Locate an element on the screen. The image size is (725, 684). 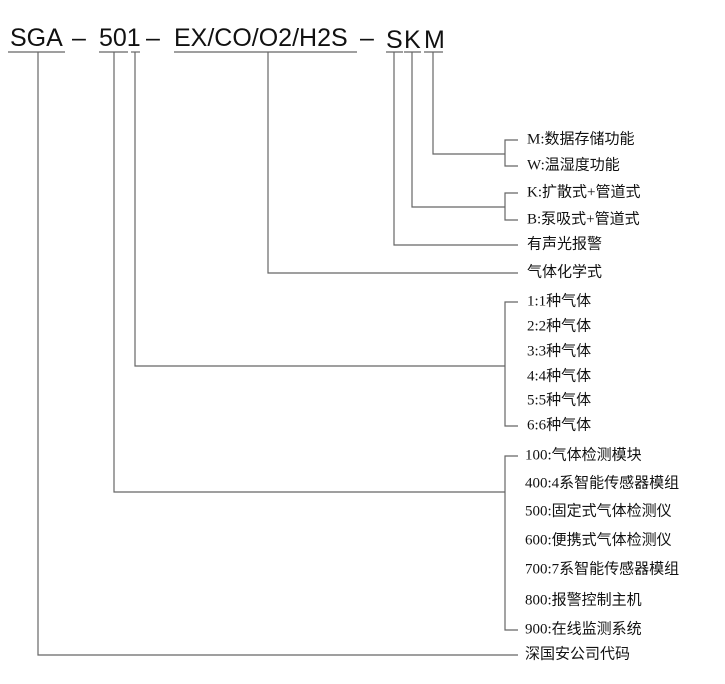
label-gas-count: 3:3种气体 is located at coordinates (559, 350).